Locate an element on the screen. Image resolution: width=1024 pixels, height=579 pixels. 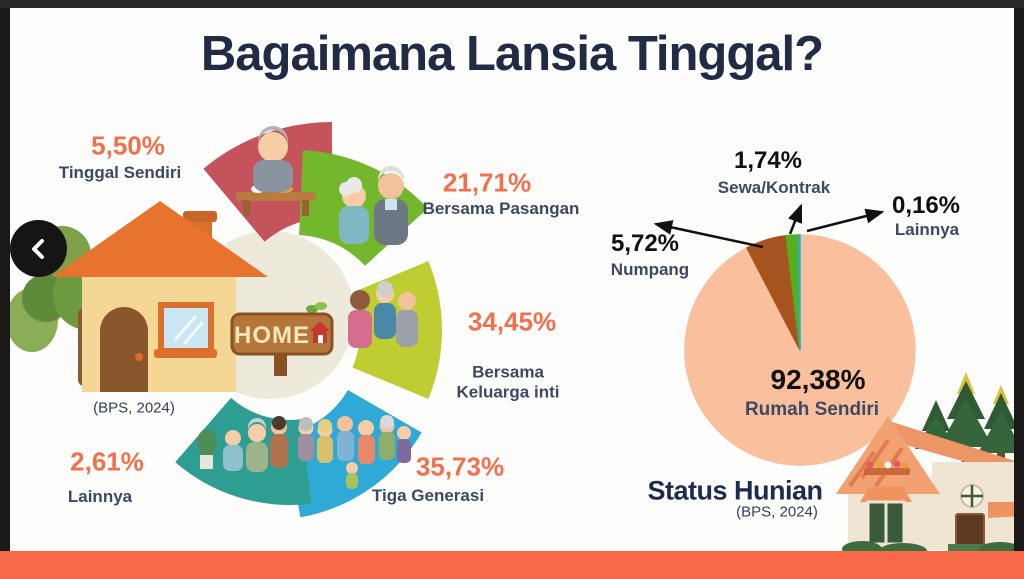
status-pie is located at coordinates (800, 350).